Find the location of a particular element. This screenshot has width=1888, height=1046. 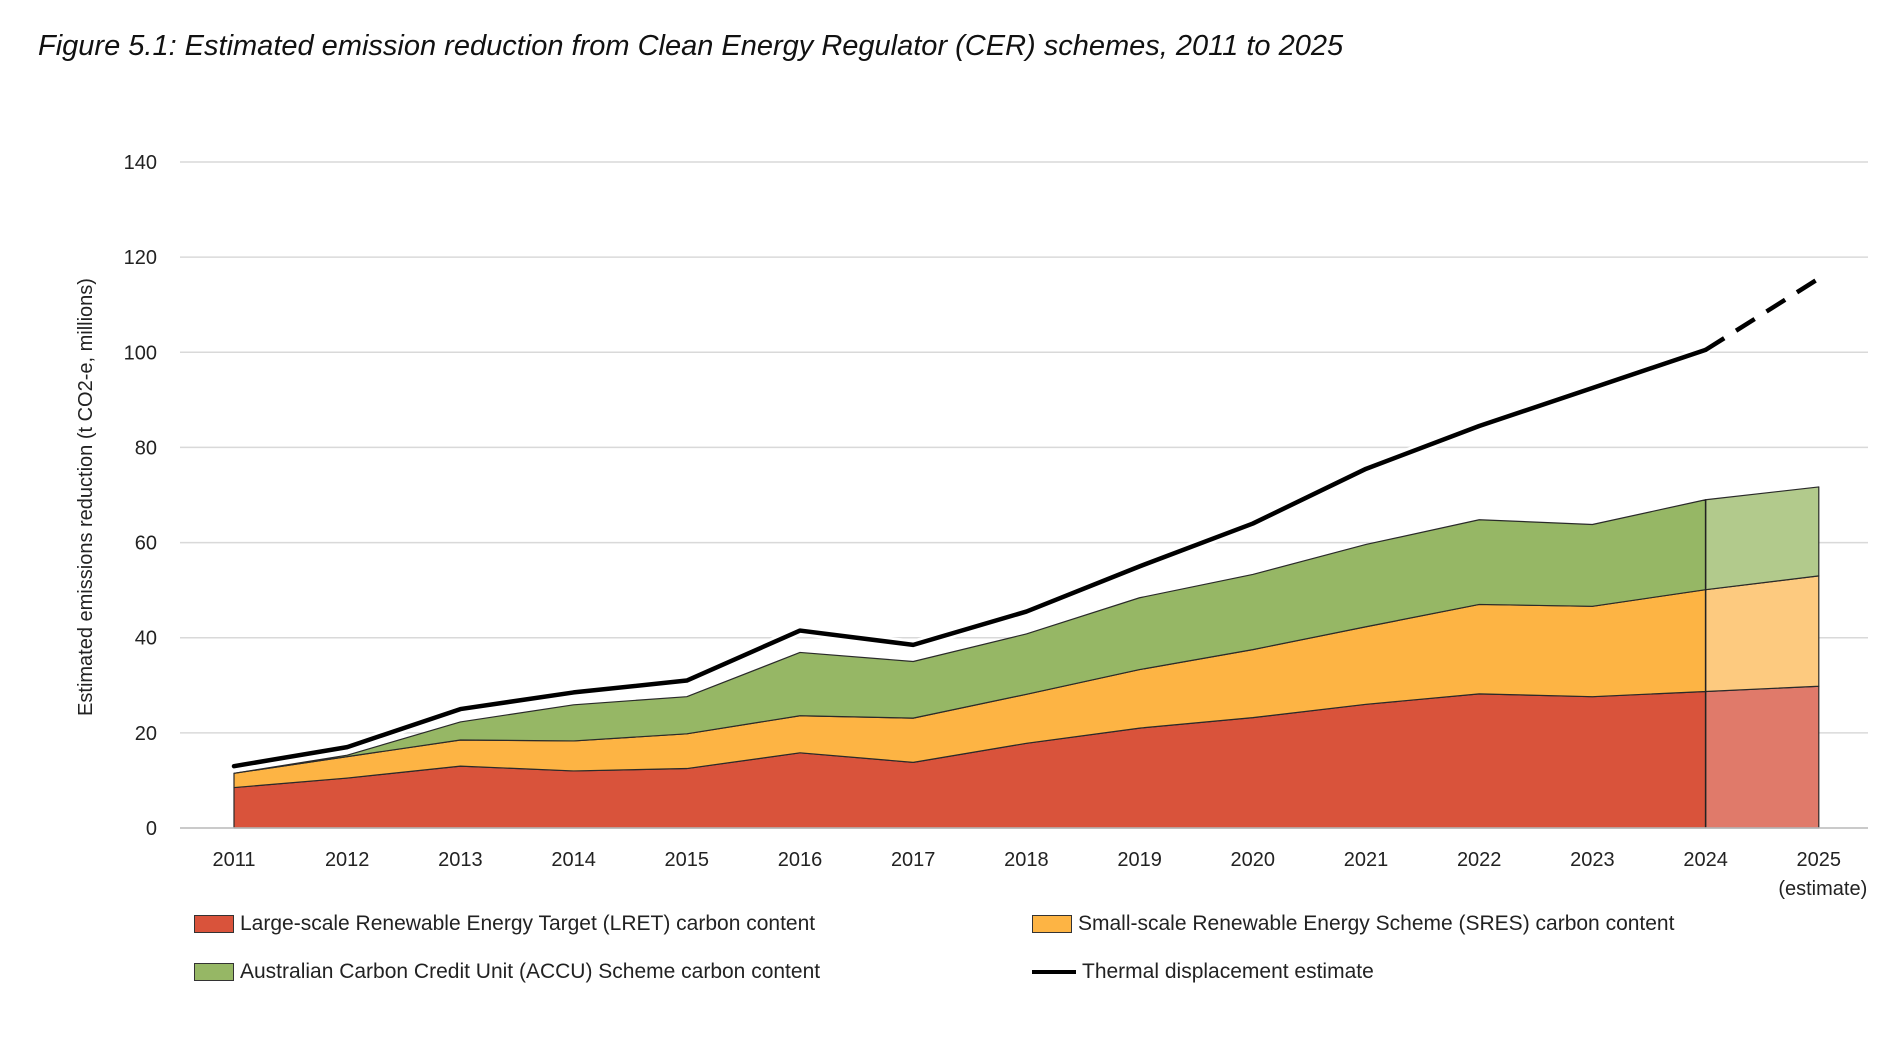

y-tick-label-40: 40 is located at coordinates (146, 639).